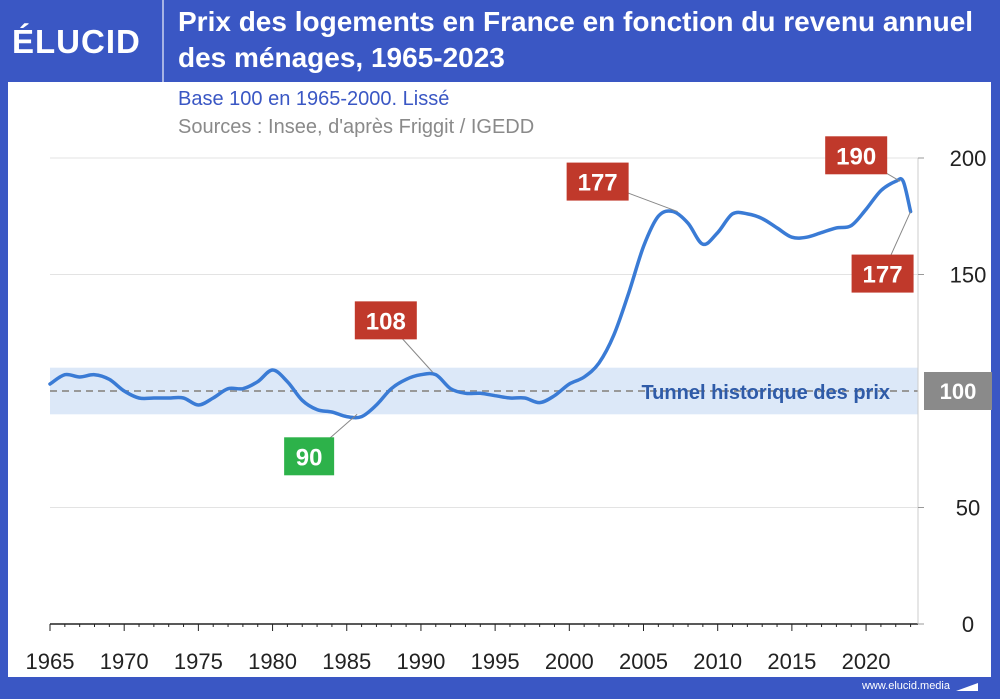  What do you see at coordinates (967, 687) in the screenshot?
I see `footer-logo-mark` at bounding box center [967, 687].